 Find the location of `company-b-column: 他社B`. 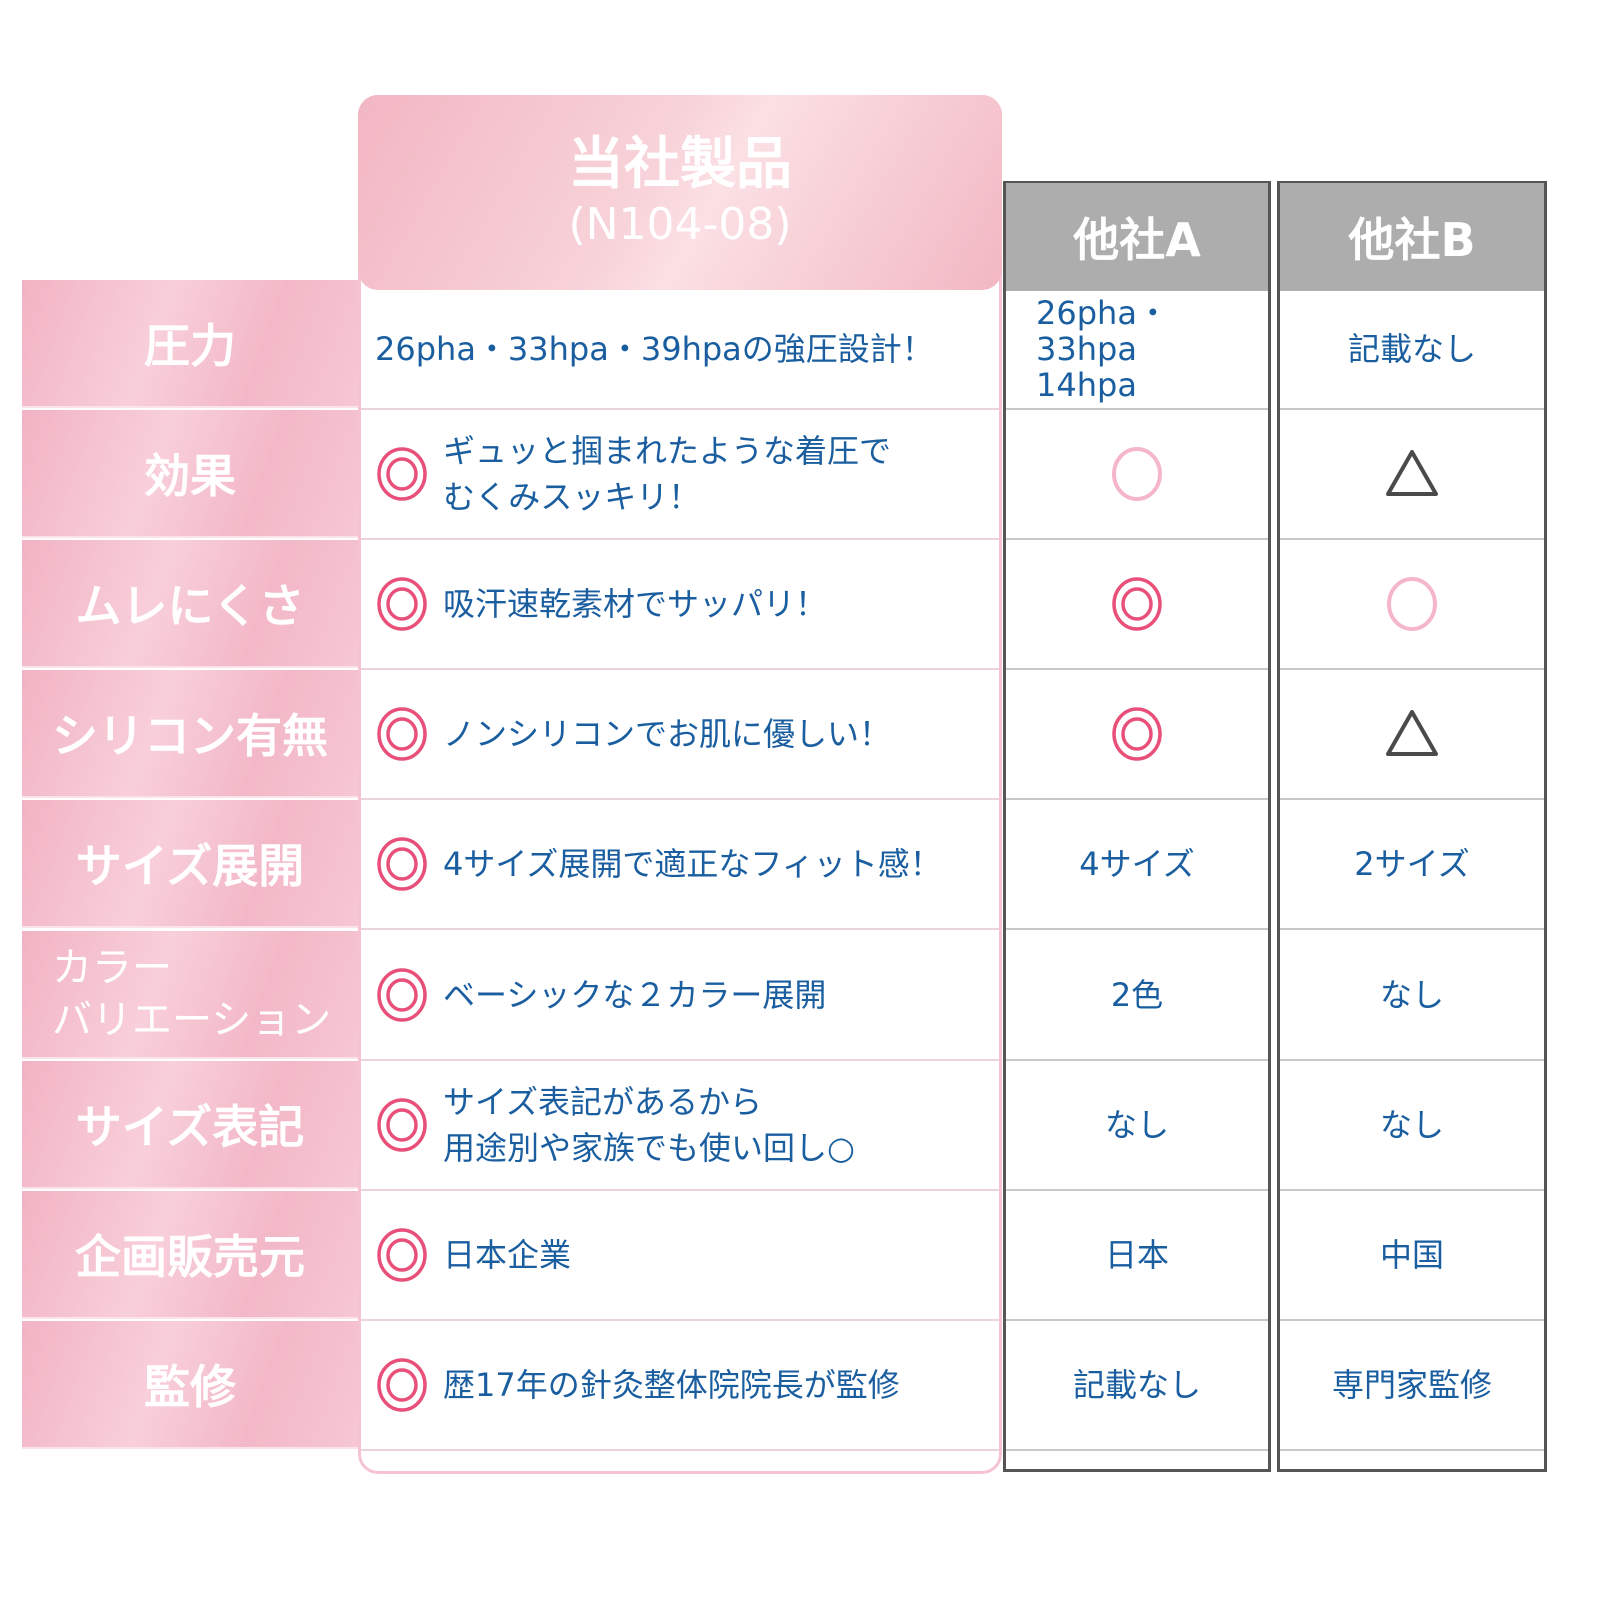

company-b-column: 他社B is located at coordinates (1412, 826).